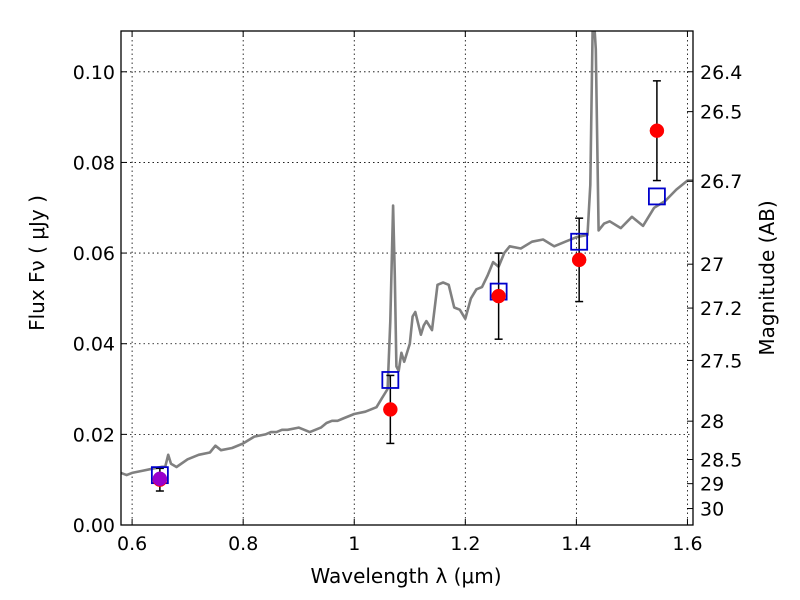 The height and width of the screenshot is (600, 800). Describe the element at coordinates (405, 576) in the screenshot. I see `x-axis-title: Wavelength λ (μm)` at that location.